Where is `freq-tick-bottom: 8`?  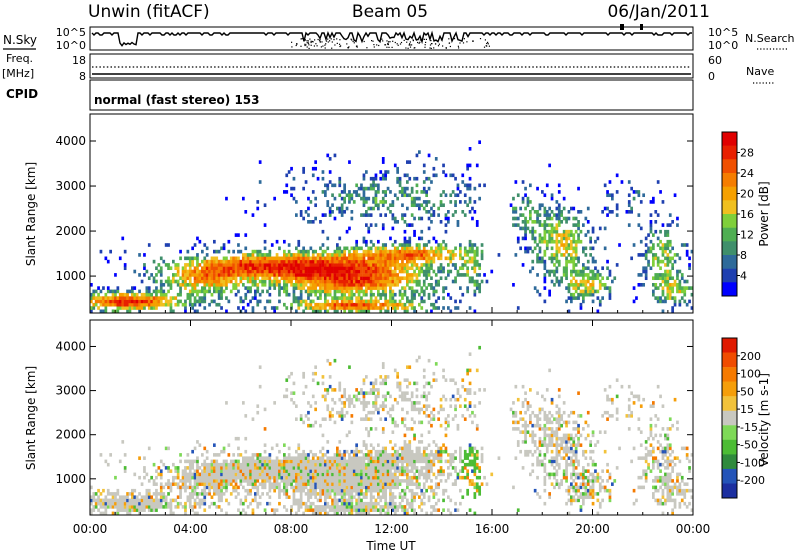
freq-tick-bottom: 8 is located at coordinates (82, 76).